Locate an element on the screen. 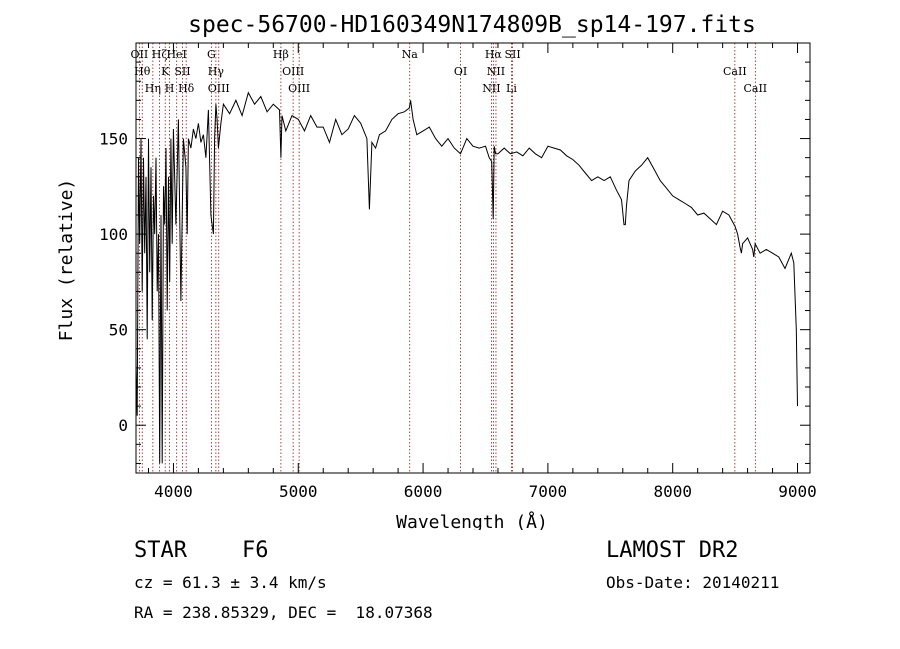  y-tick-label: 0 is located at coordinates (123, 425).